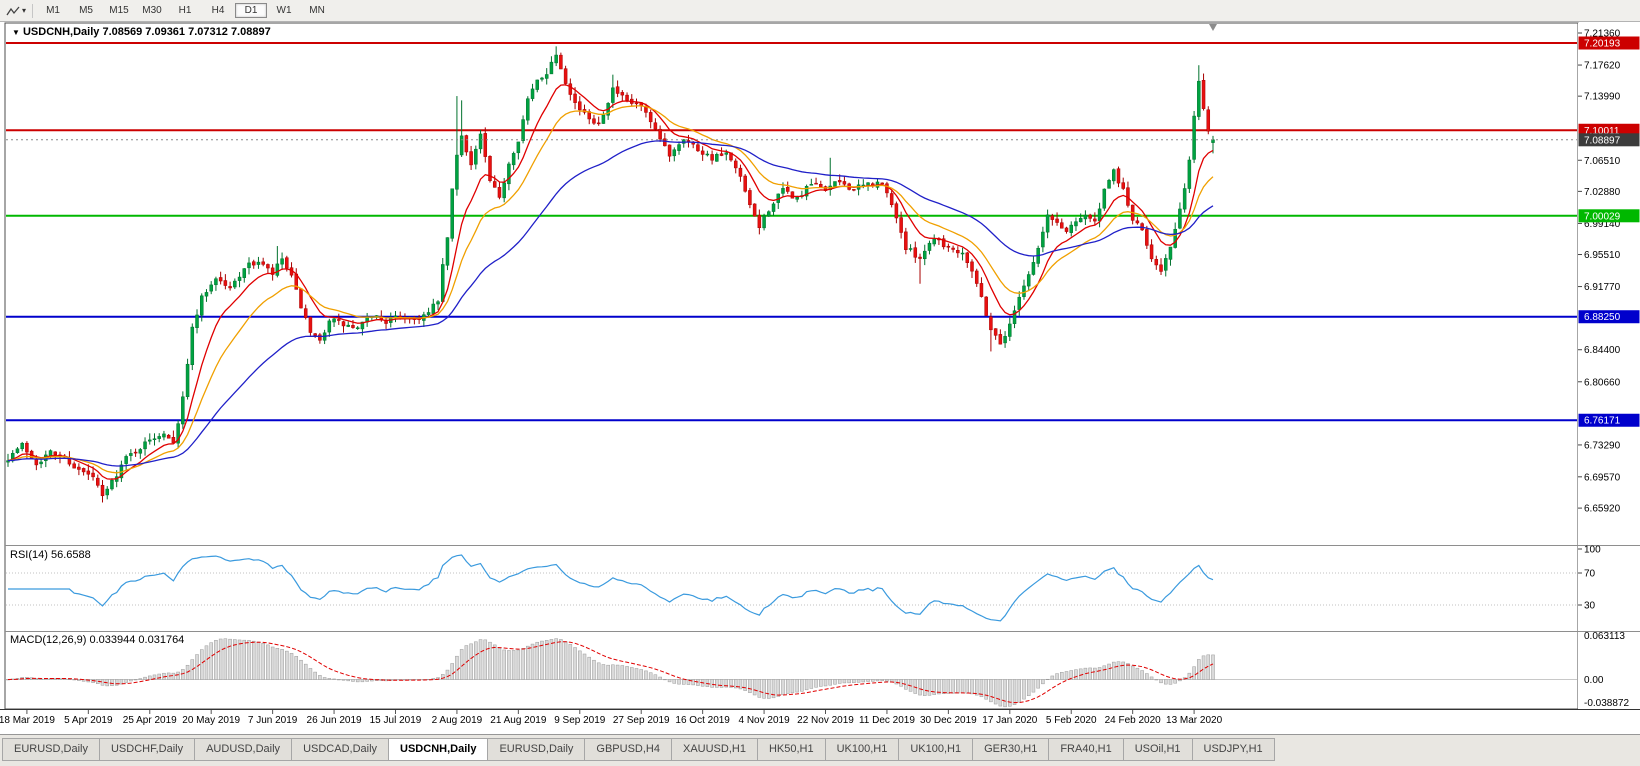 The width and height of the screenshot is (1640, 766). Describe the element at coordinates (208, 32) in the screenshot. I see `title-low: 7.07312` at that location.